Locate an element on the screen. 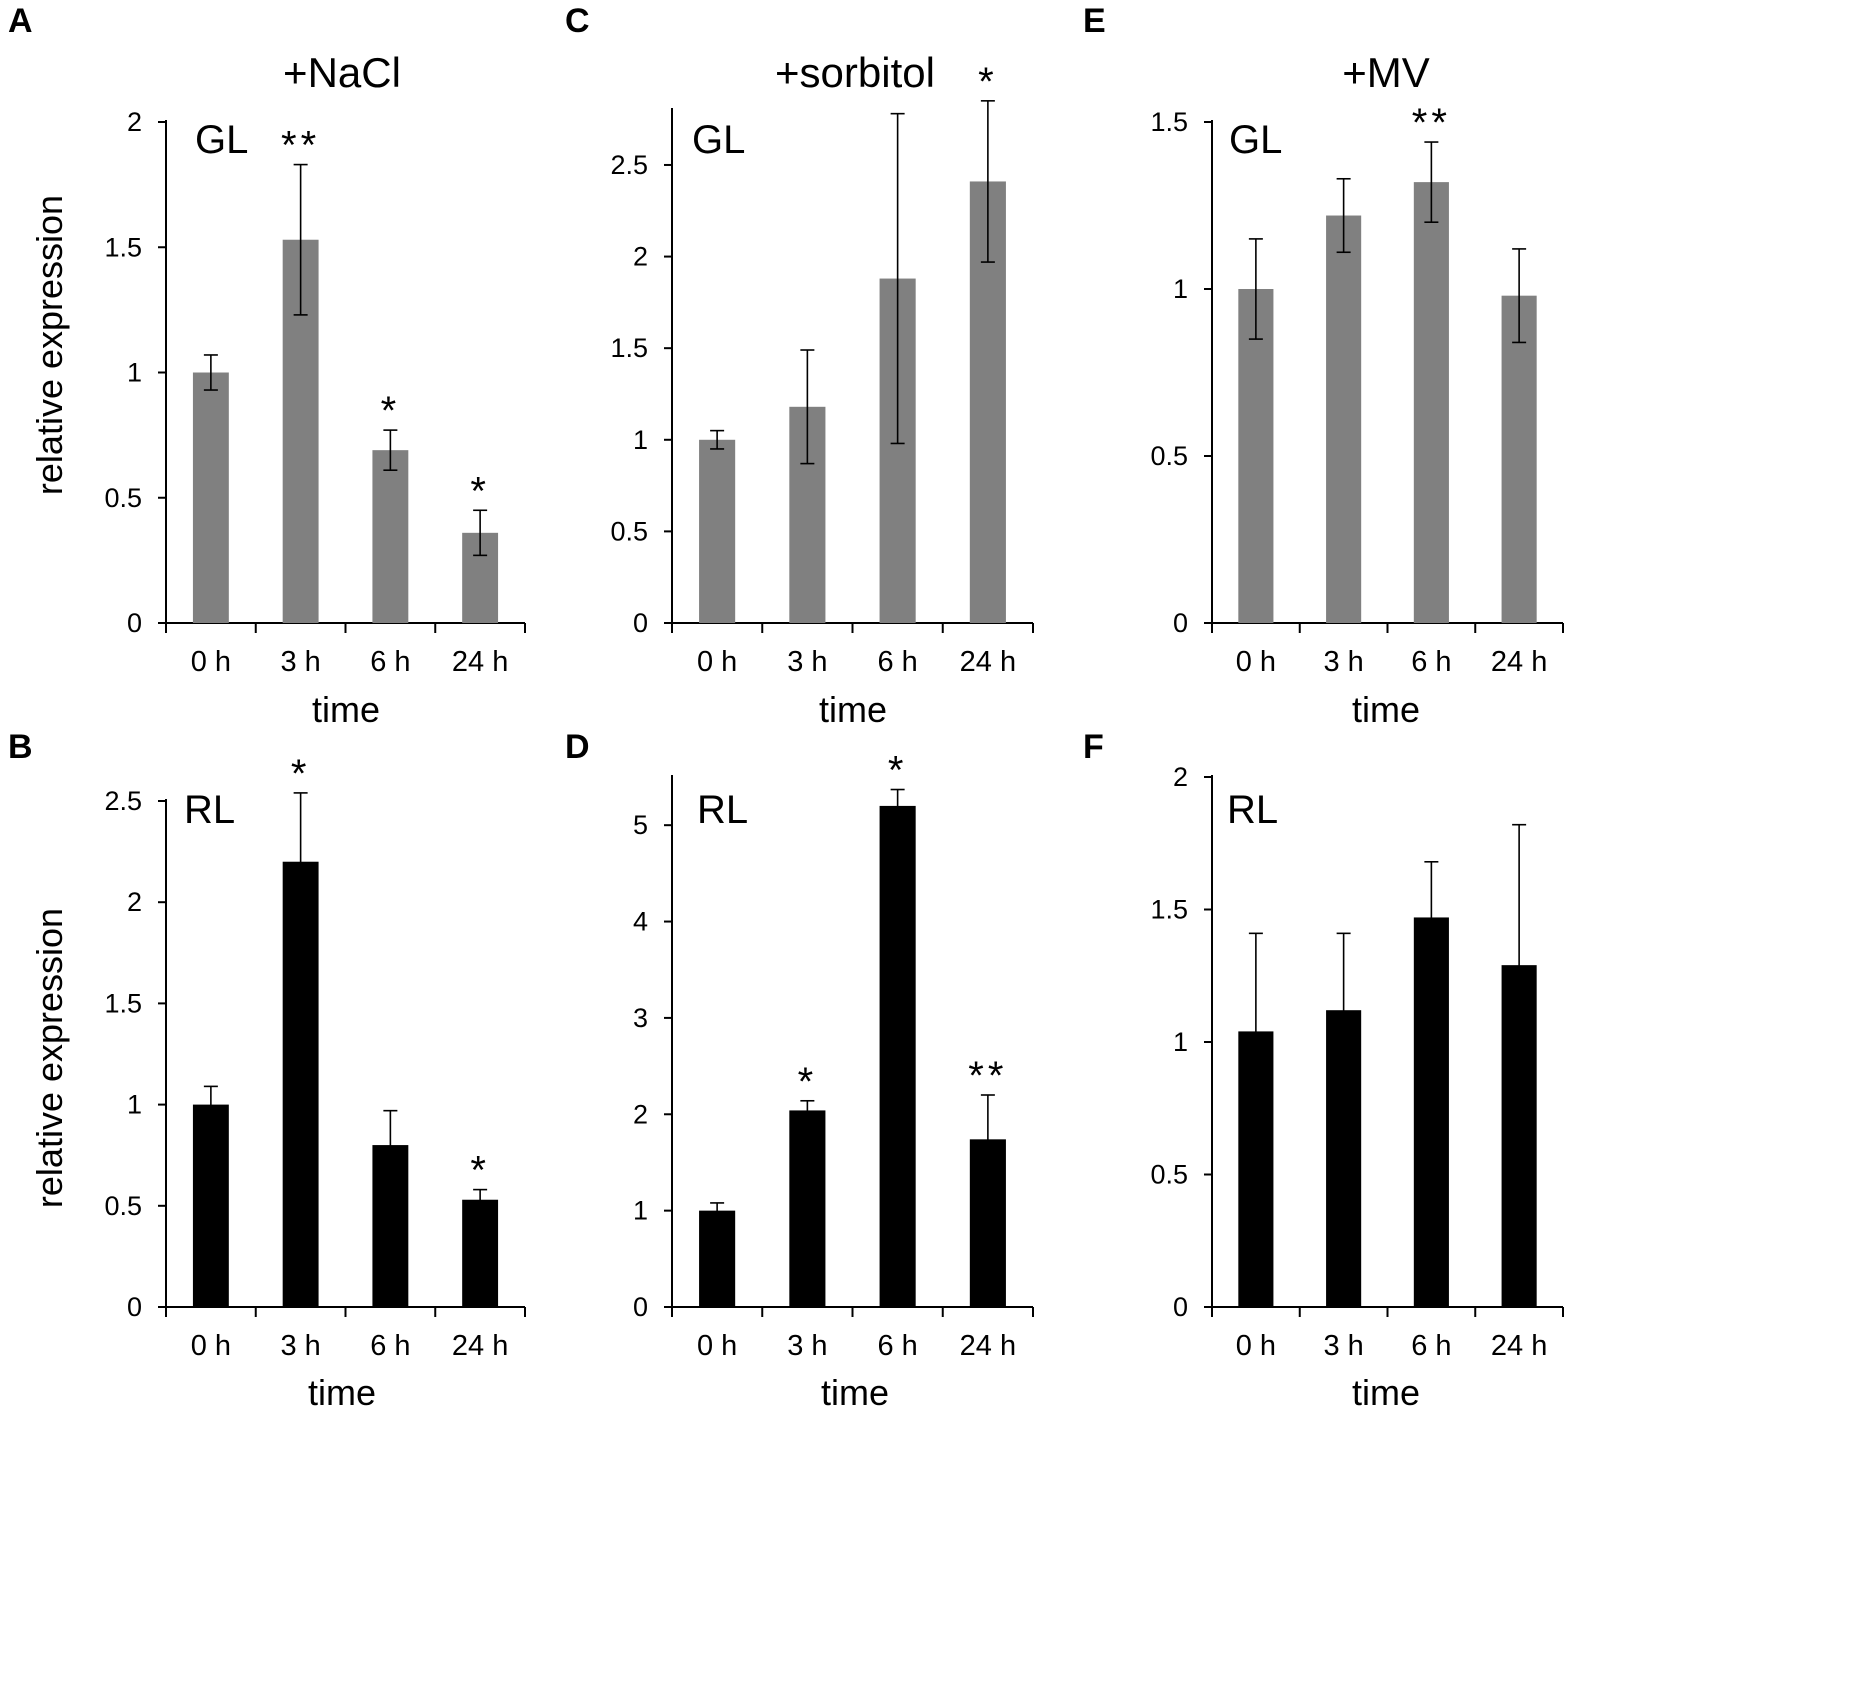 This screenshot has width=1867, height=1683. panel-letter: A is located at coordinates (20, 21).